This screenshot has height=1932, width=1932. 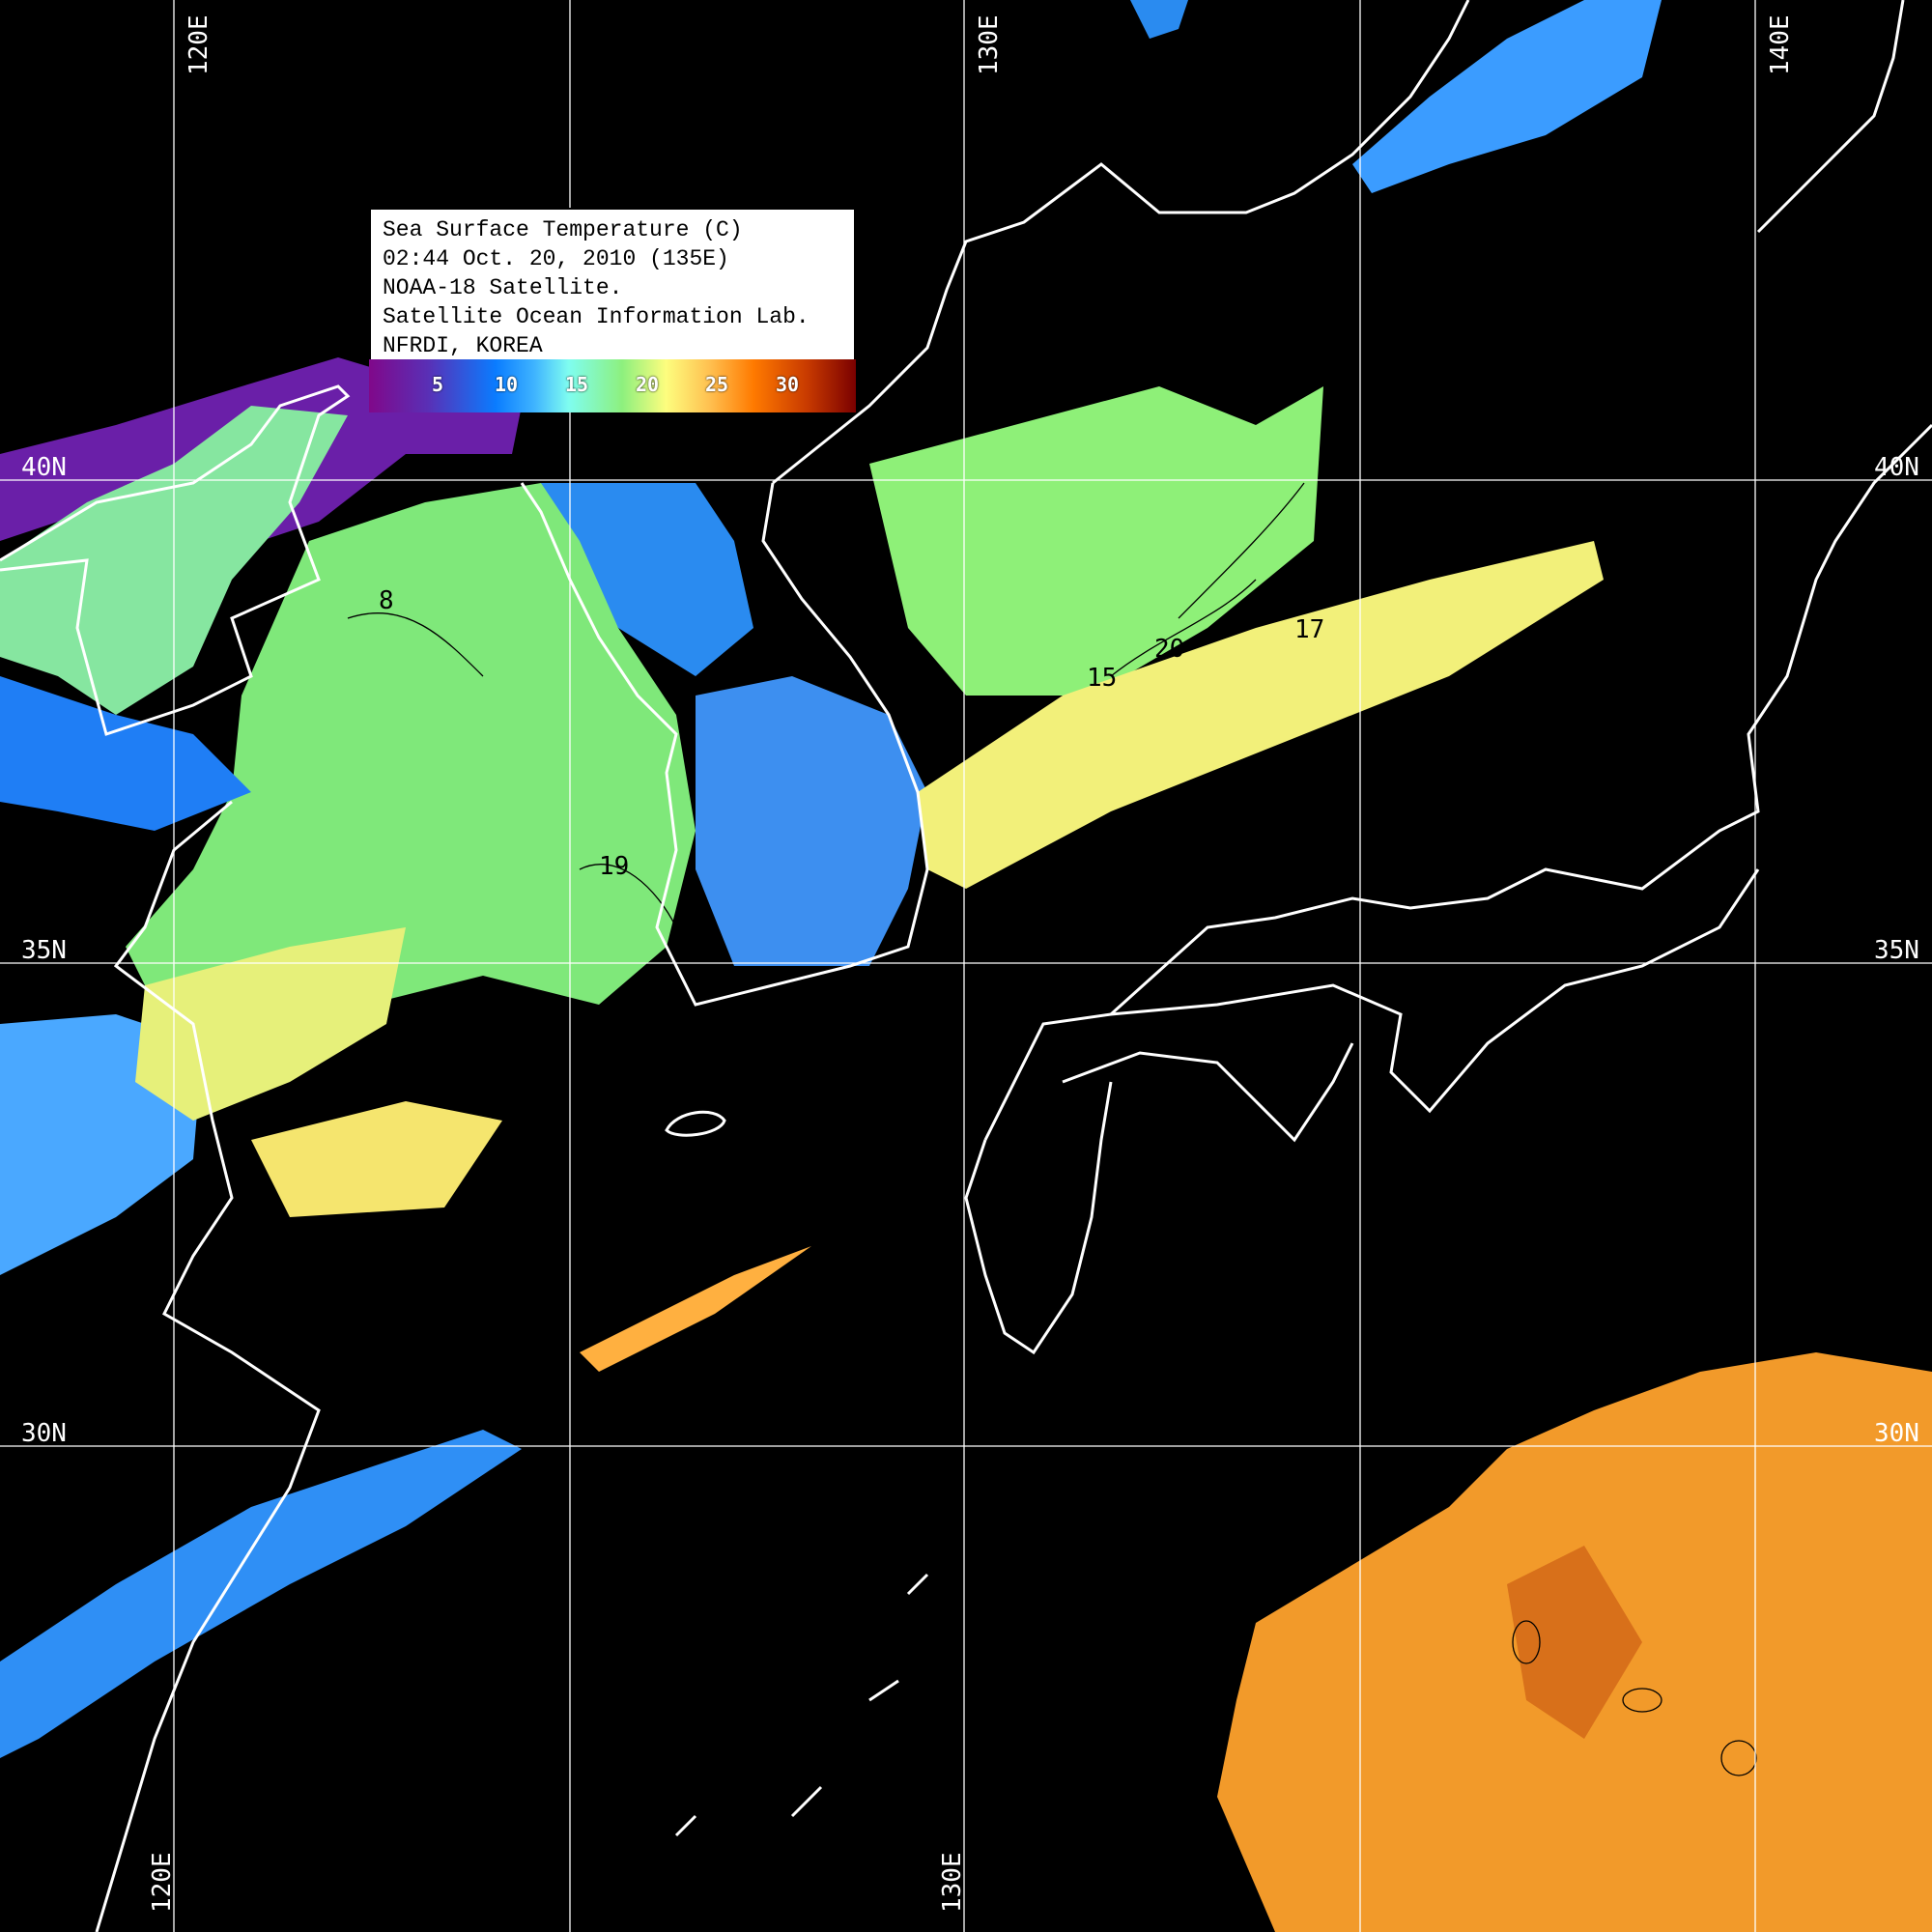 What do you see at coordinates (801, 1705) in the screenshot?
I see `coast-ryukyu` at bounding box center [801, 1705].